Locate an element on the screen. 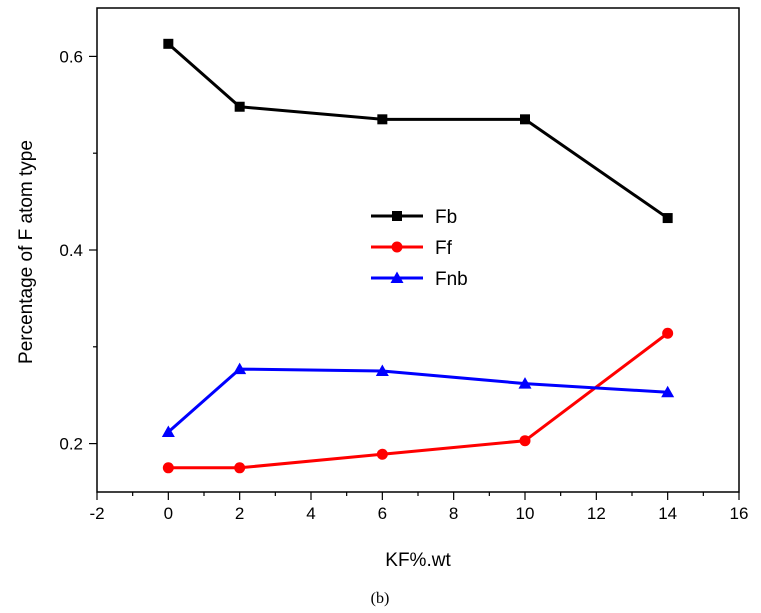  x-tick-label: 10 is located at coordinates (525, 513).